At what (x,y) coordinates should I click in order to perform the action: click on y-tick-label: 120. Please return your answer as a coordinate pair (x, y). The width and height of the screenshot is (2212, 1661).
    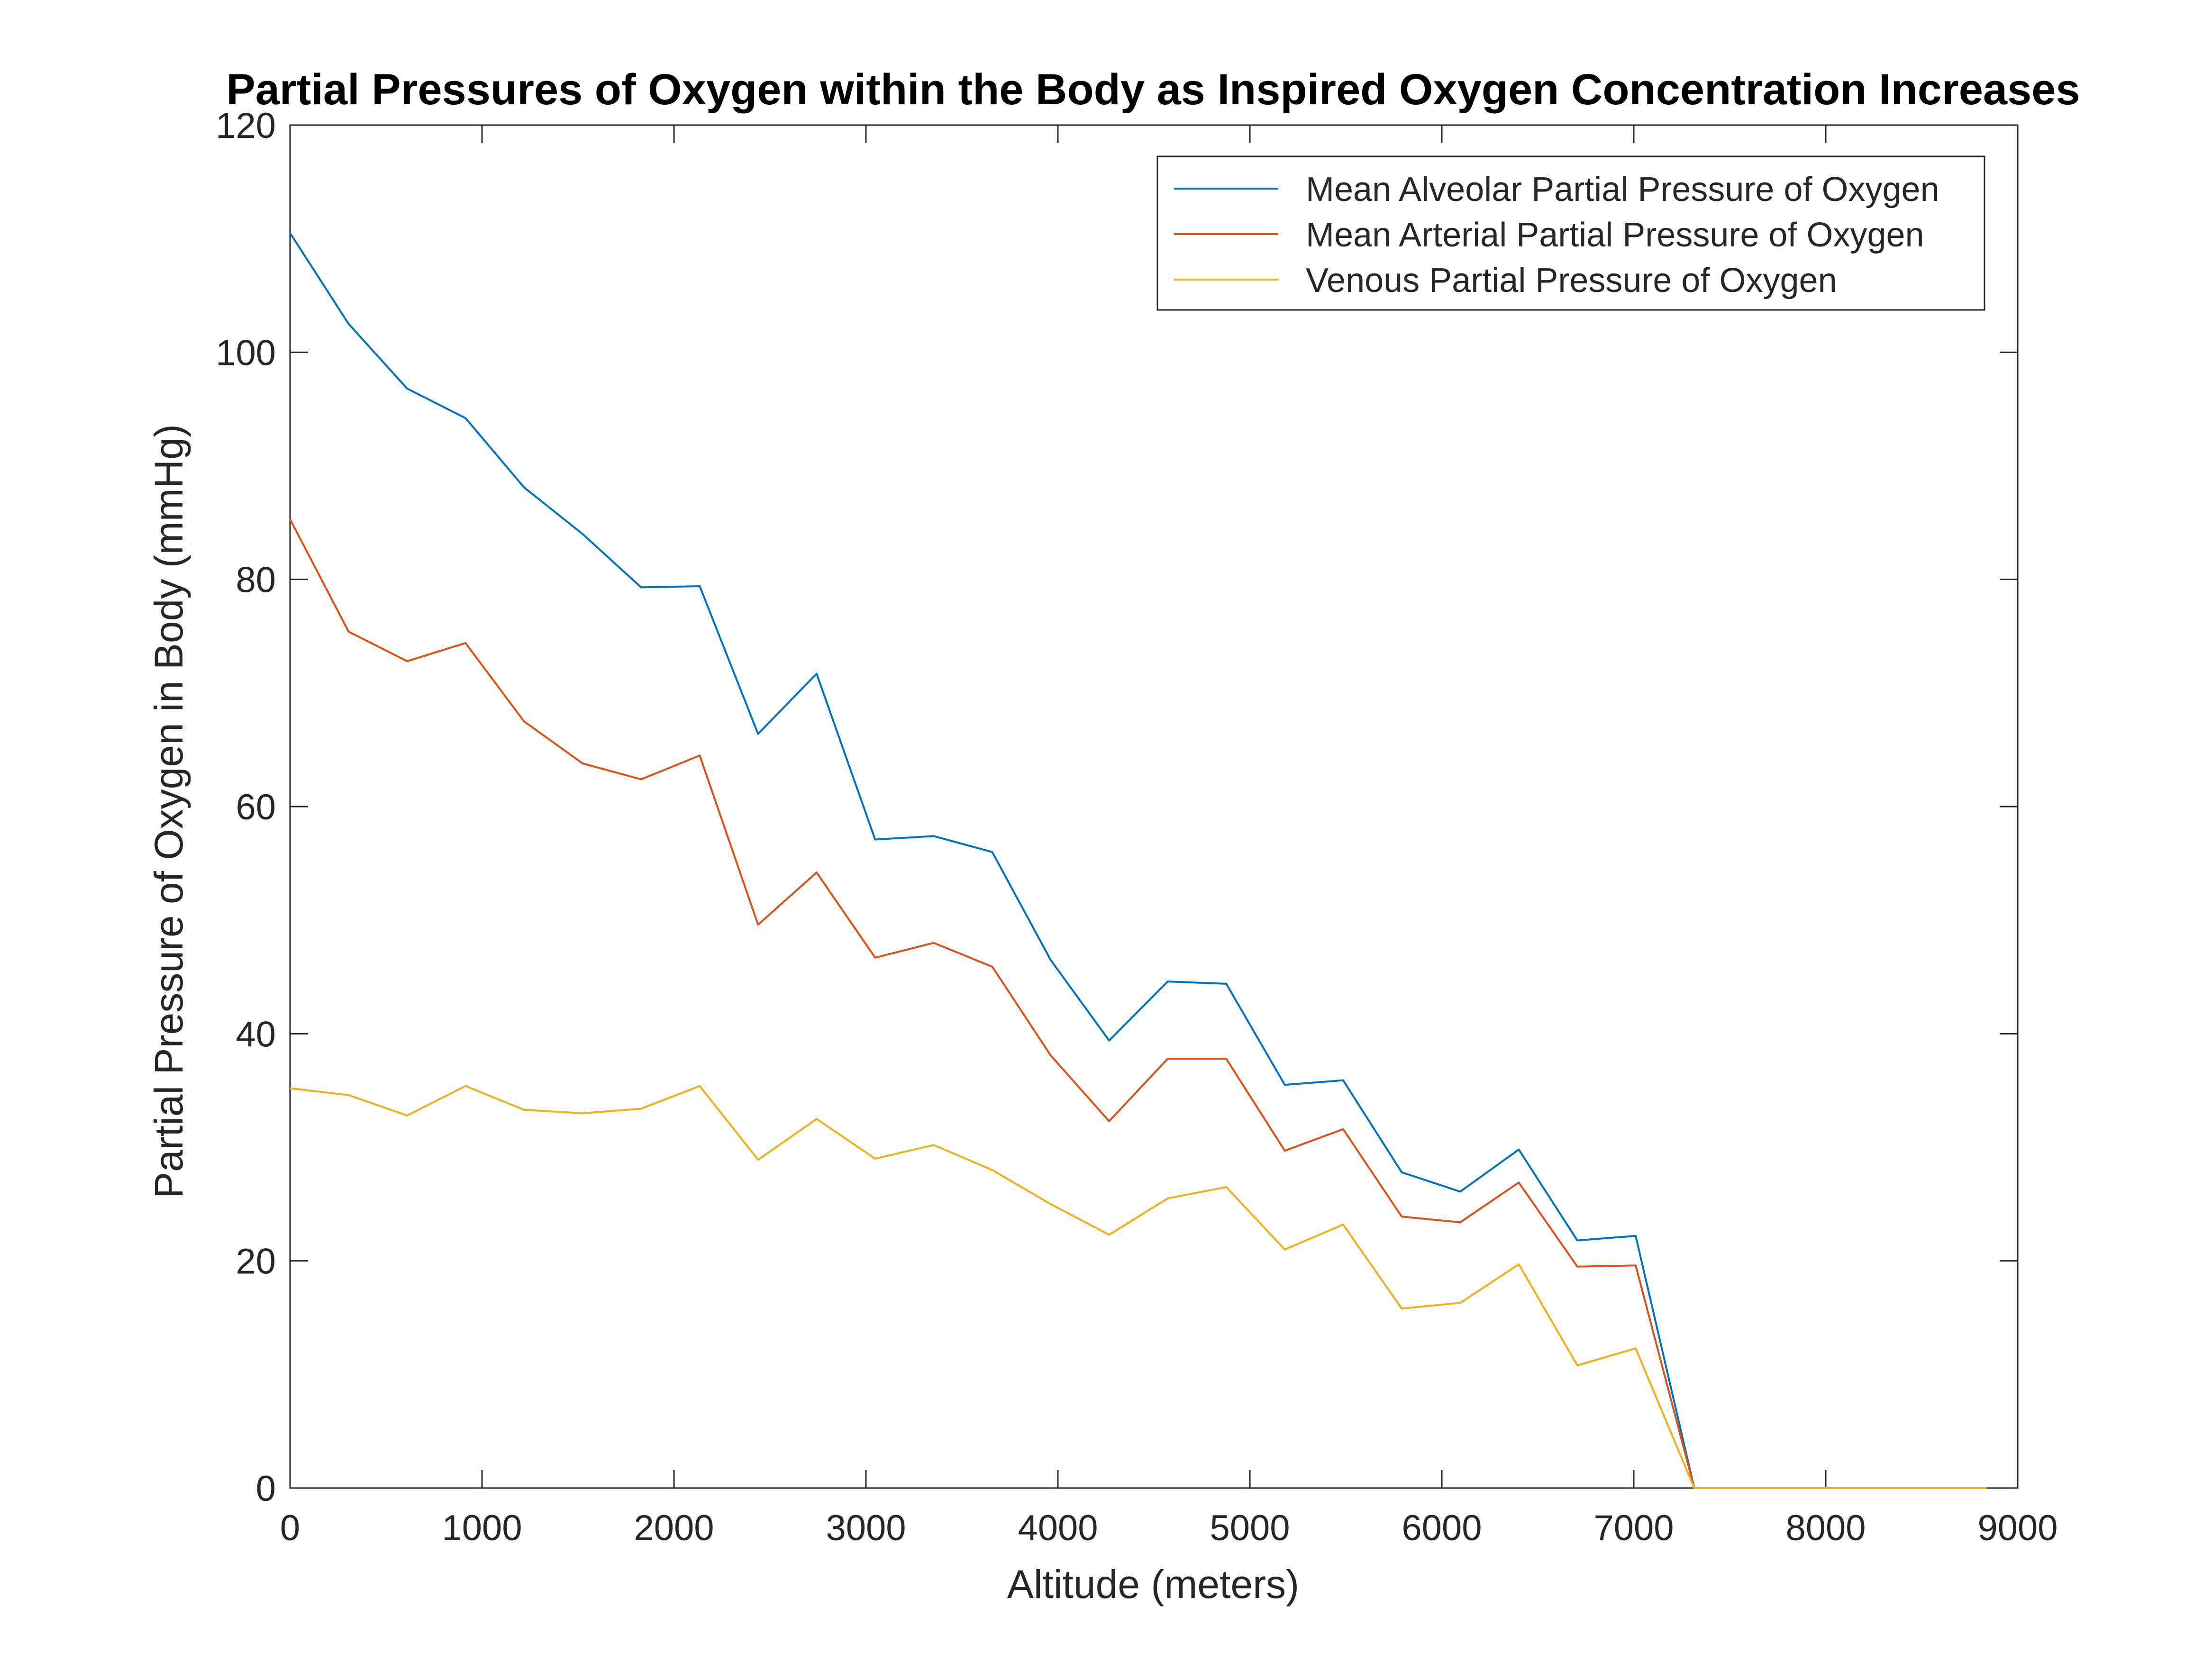
    Looking at the image, I should click on (246, 126).